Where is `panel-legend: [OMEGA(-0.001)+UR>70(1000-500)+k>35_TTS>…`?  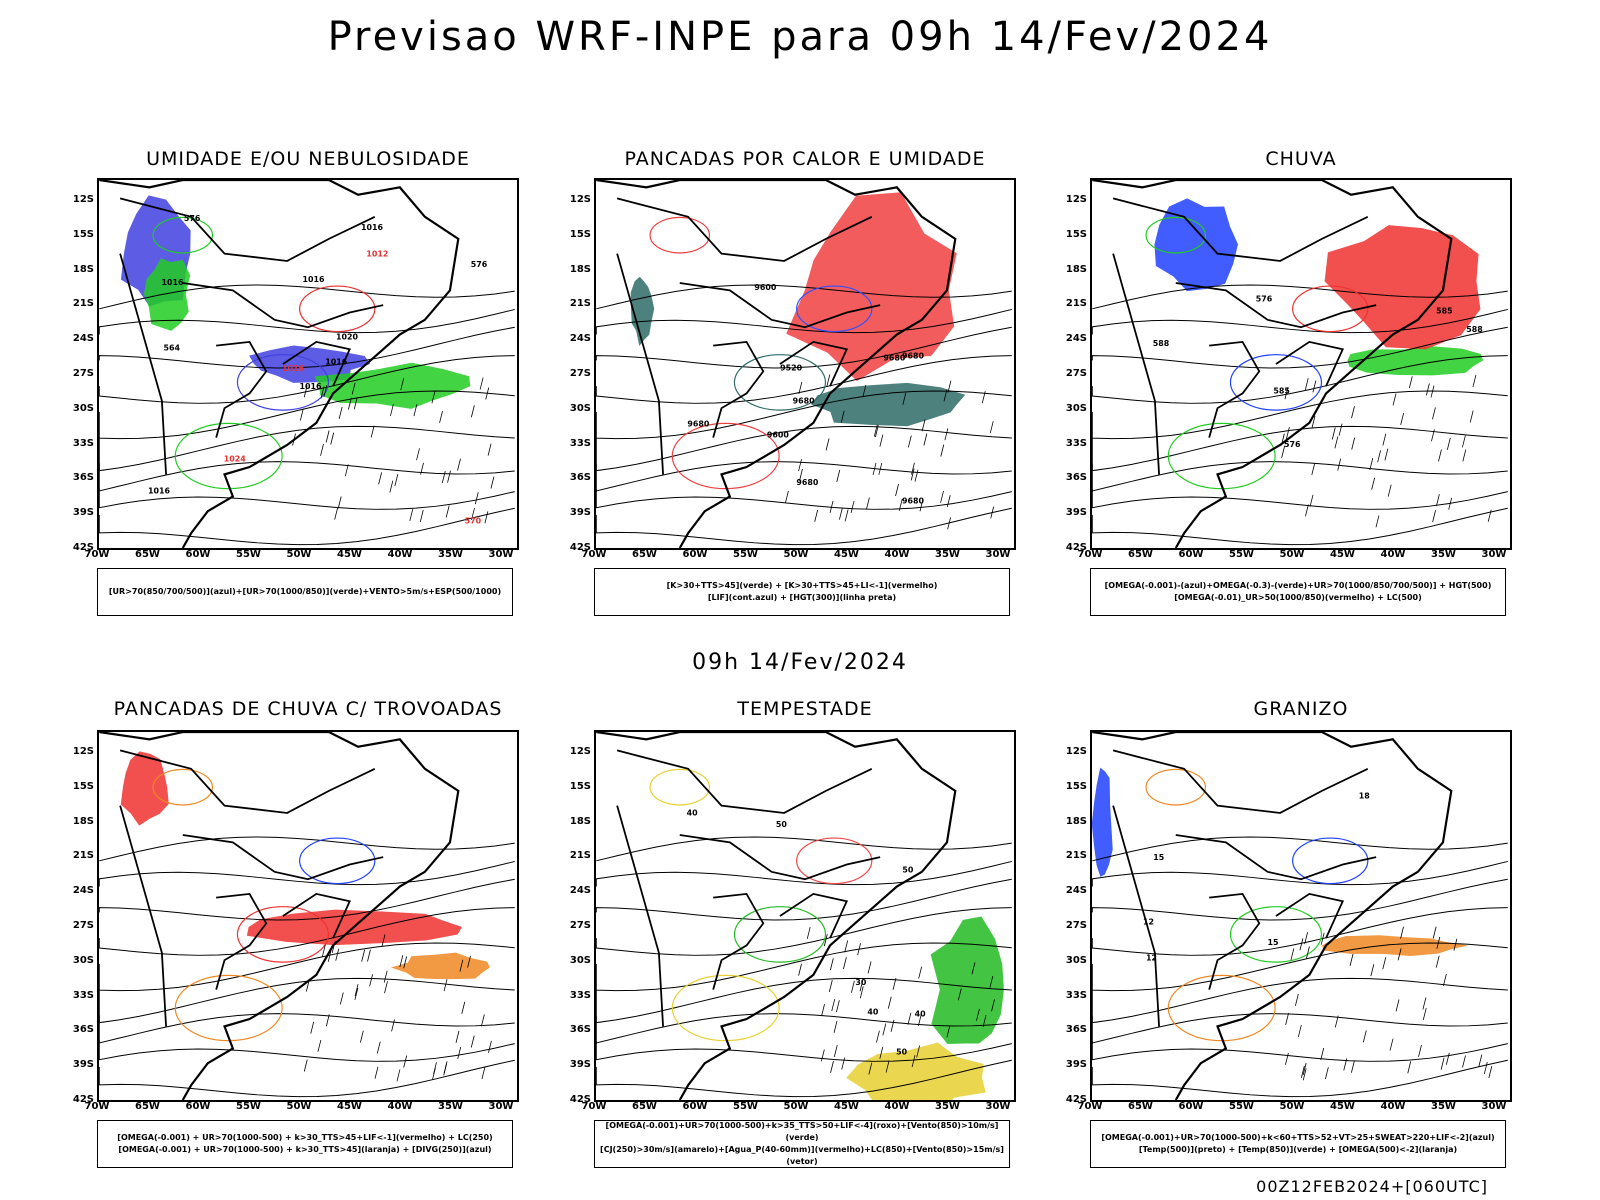 panel-legend: [OMEGA(-0.001)+UR>70(1000-500)+k>35_TTS>… is located at coordinates (802, 1144).